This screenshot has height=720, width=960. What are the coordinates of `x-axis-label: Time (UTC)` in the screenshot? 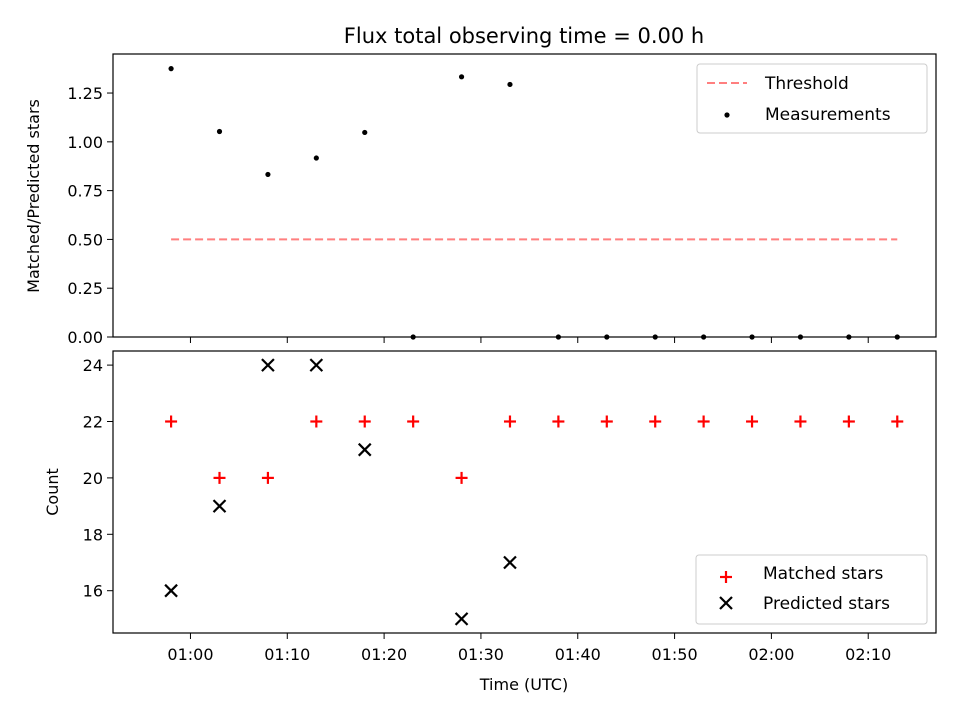 It's located at (523, 684).